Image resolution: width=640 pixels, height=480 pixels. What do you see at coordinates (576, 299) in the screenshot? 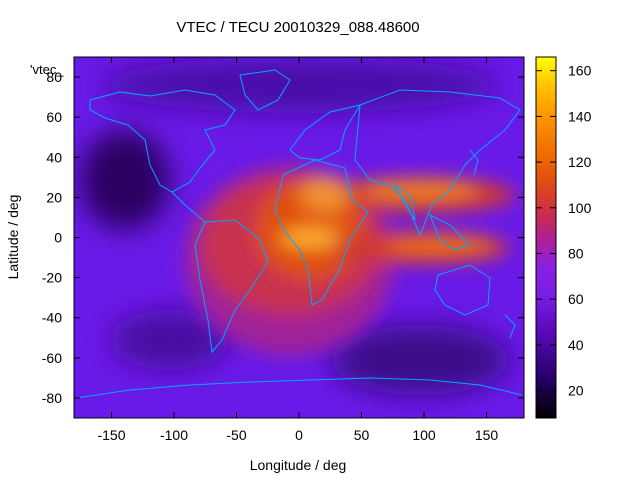
I see `colorbar-tick-label: 60` at bounding box center [576, 299].